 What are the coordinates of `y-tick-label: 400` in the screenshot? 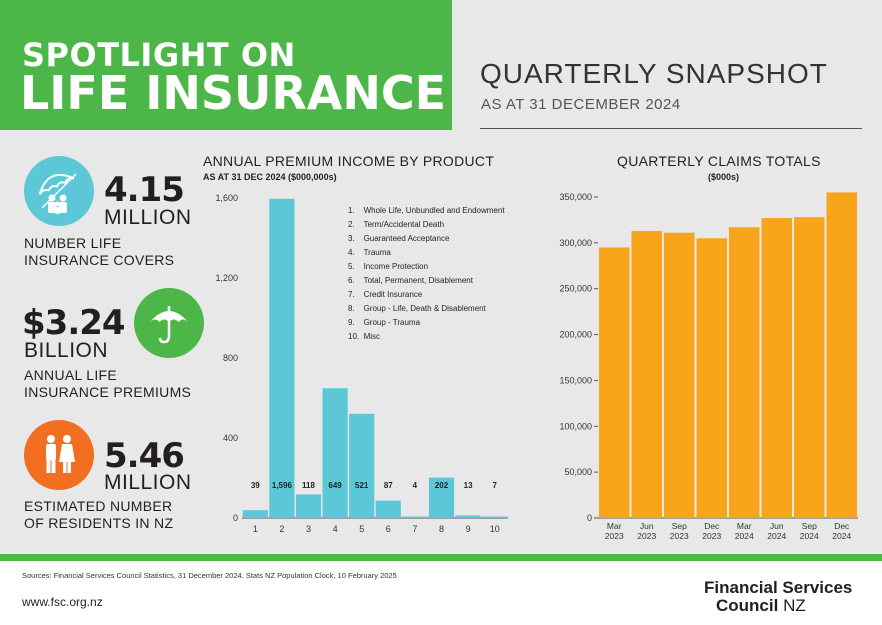 It's located at (230, 438).